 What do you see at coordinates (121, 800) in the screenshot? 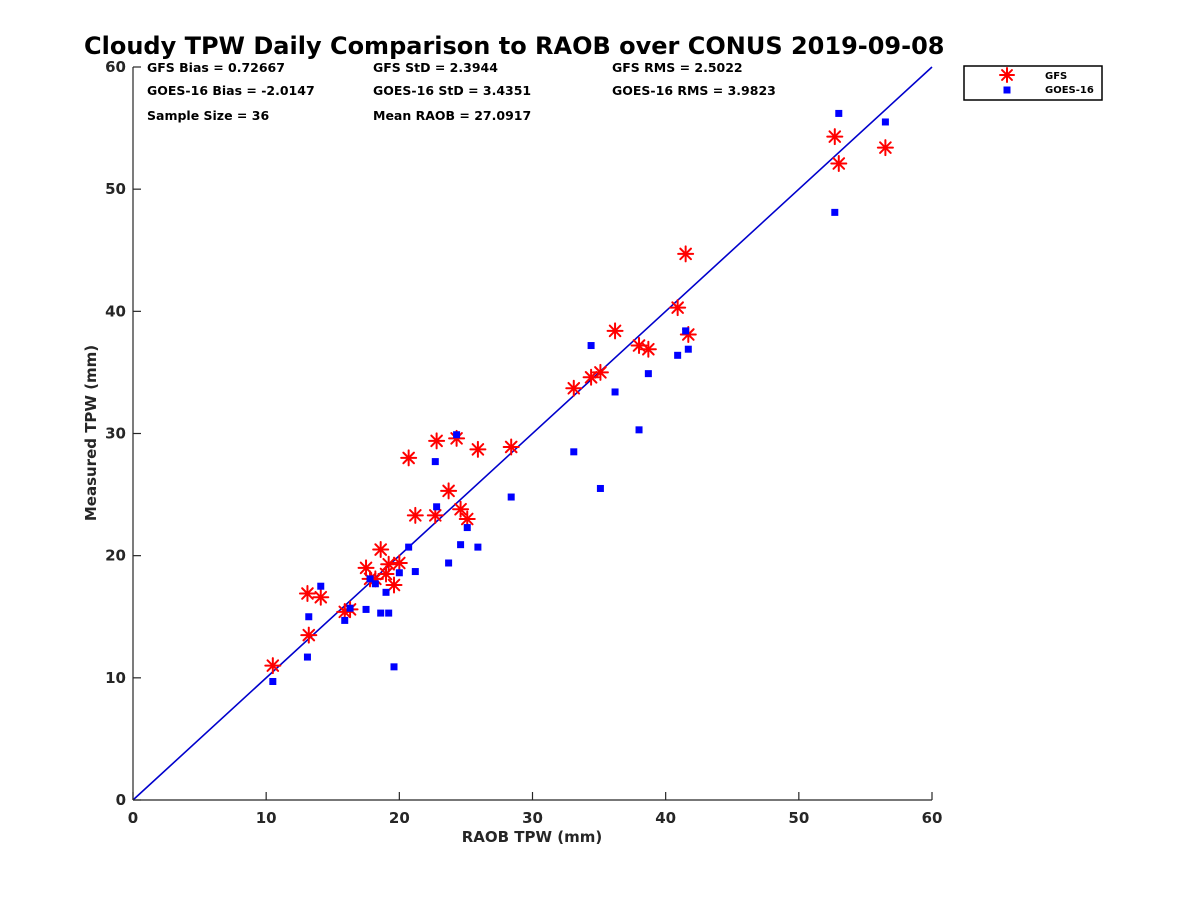
I see `y-tick-label: 0` at bounding box center [121, 800].